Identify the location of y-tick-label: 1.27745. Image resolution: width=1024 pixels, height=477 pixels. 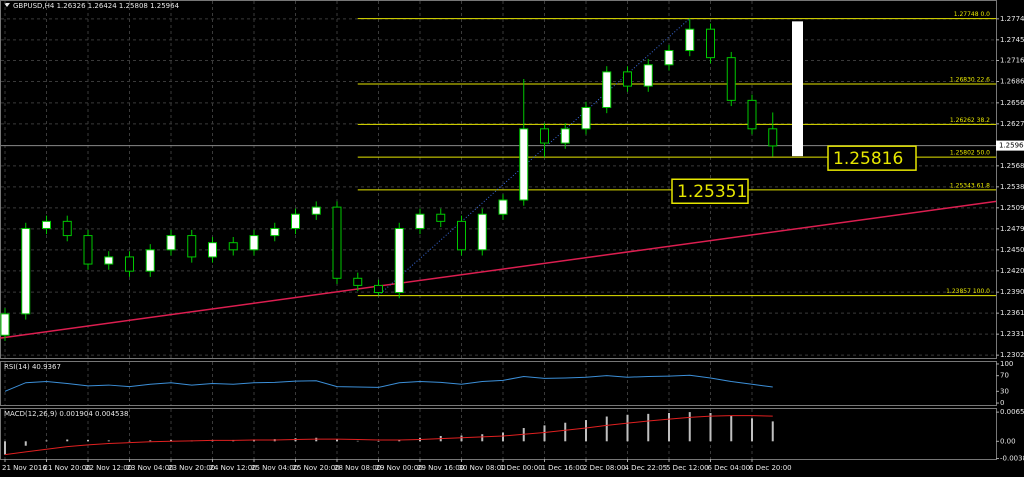
(1012, 19).